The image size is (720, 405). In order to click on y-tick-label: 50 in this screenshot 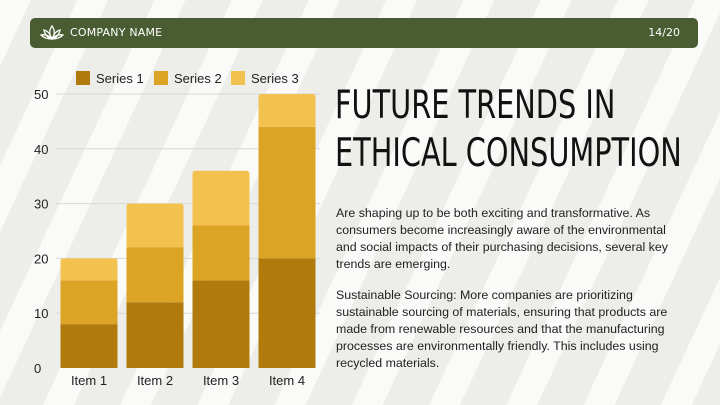, I will do `click(41, 94)`.